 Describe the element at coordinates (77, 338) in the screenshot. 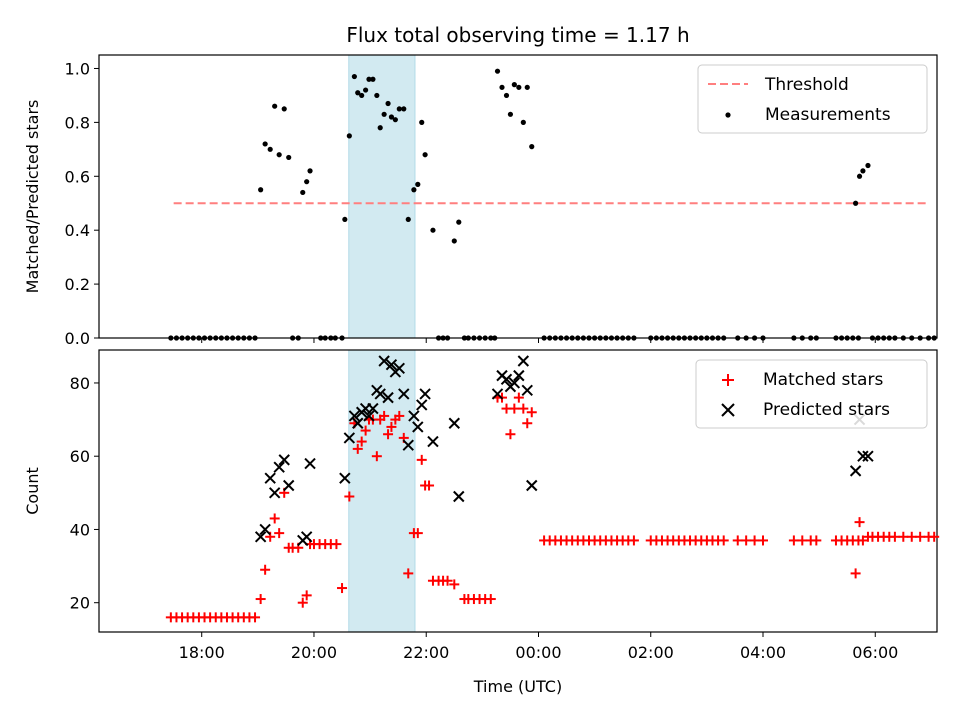

I see `y-tick-label: 0.0` at that location.